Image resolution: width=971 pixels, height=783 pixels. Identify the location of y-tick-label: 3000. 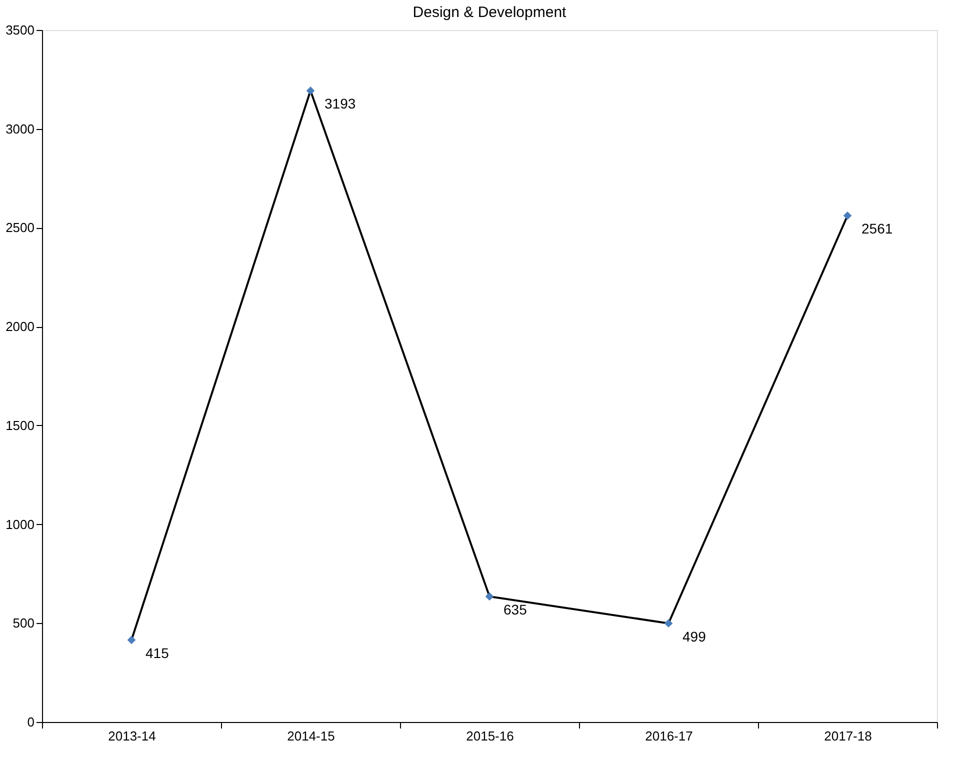
(20, 128).